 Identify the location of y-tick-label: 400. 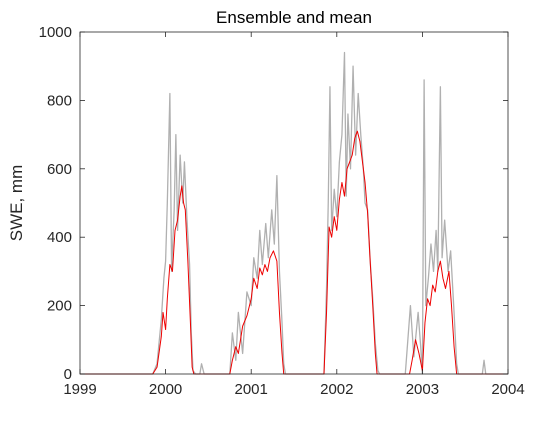
(59, 237).